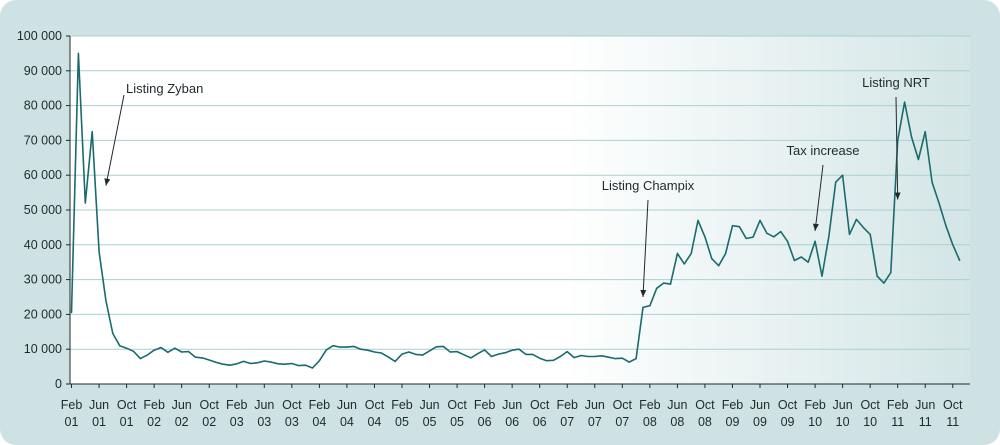  I want to click on y-tick-label: 90 000, so click(43, 71).